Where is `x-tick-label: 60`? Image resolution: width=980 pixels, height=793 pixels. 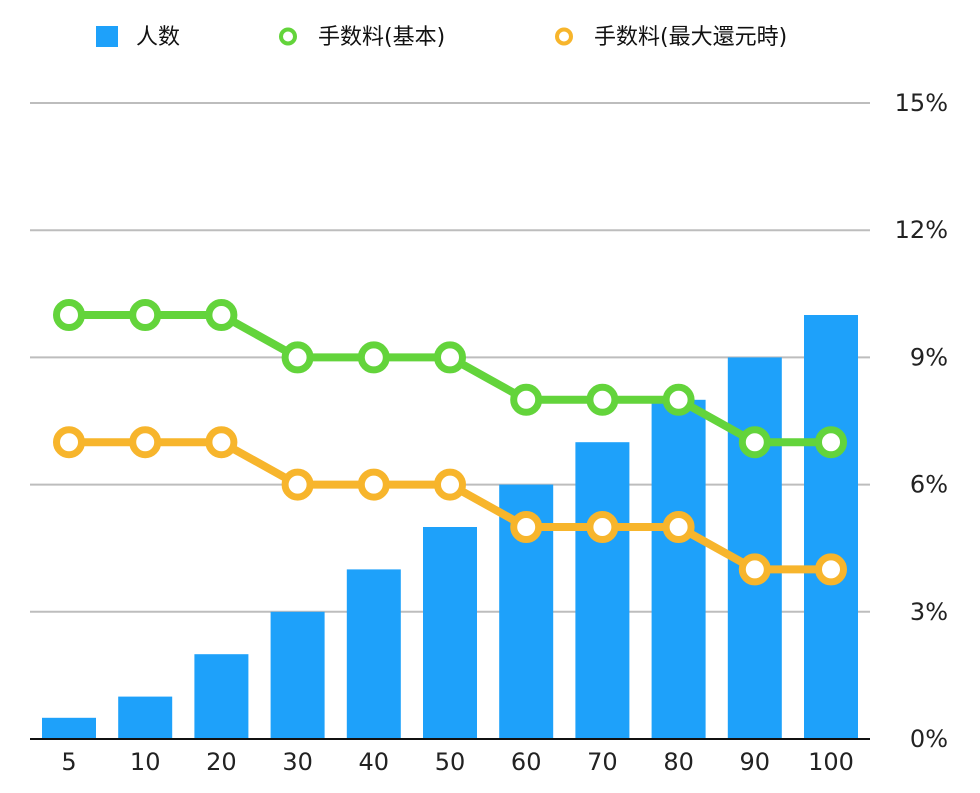
x-tick-label: 60 is located at coordinates (526, 762).